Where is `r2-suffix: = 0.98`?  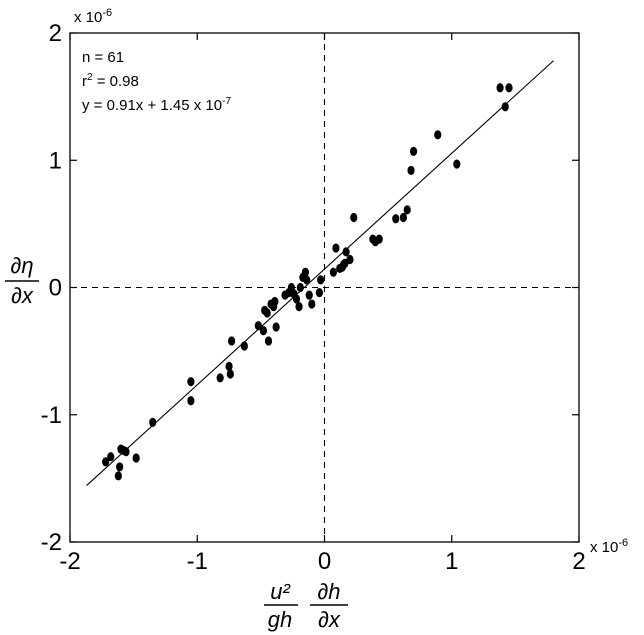 r2-suffix: = 0.98 is located at coordinates (116, 81).